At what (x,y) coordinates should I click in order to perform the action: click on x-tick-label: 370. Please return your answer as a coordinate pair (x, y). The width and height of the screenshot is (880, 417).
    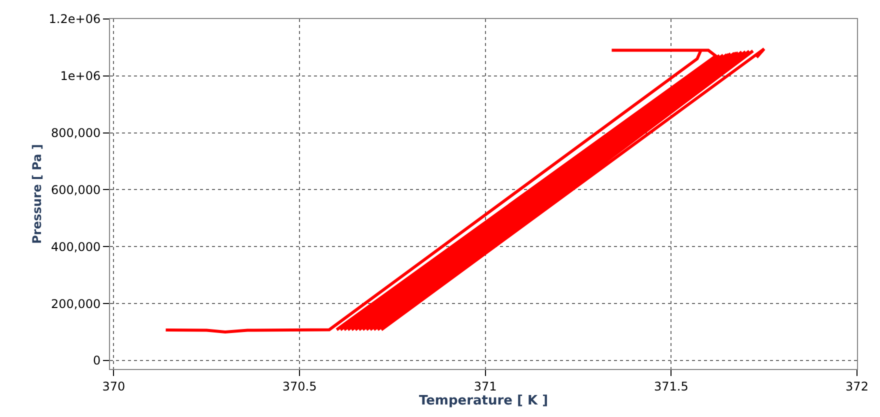
    Looking at the image, I should click on (114, 386).